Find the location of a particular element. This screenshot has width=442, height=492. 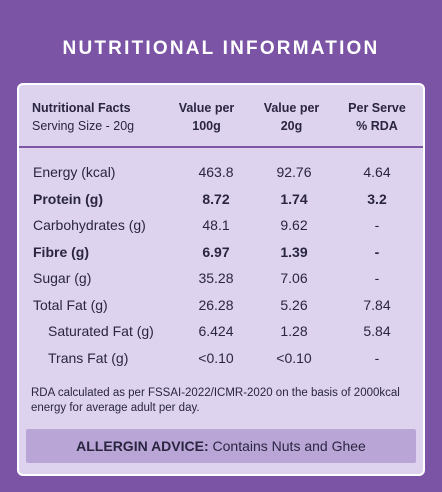

rda-percent: 5.84 is located at coordinates (377, 331).